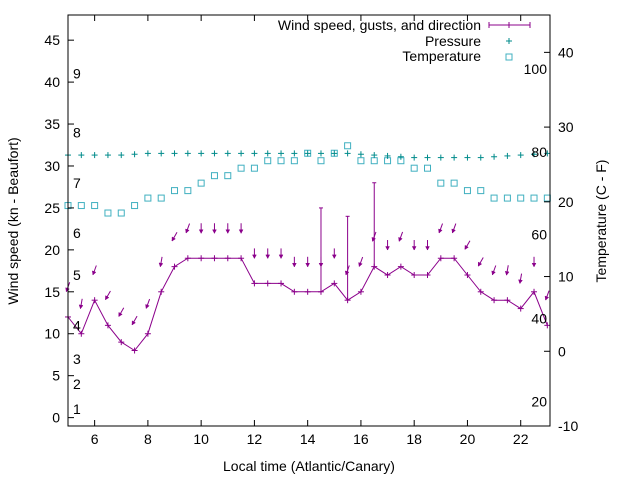 The width and height of the screenshot is (640, 480). What do you see at coordinates (539, 152) in the screenshot?
I see `fahrenheit-label: 80` at bounding box center [539, 152].